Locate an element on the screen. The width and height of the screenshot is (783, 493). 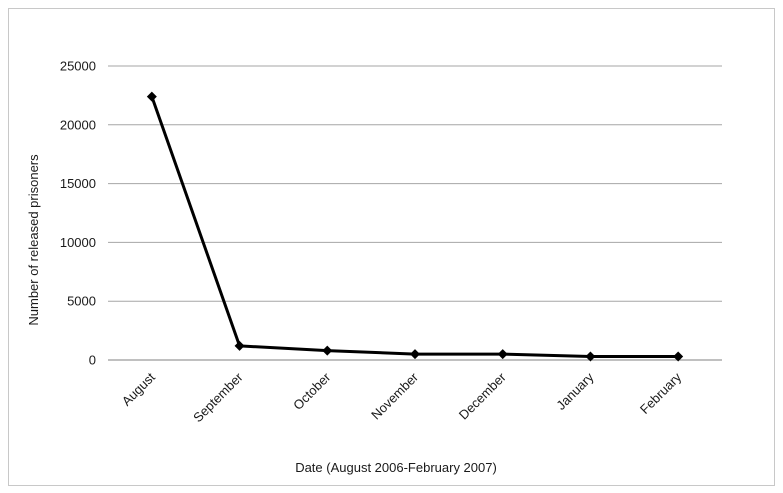
x-tick-label: September is located at coordinates (218, 397).